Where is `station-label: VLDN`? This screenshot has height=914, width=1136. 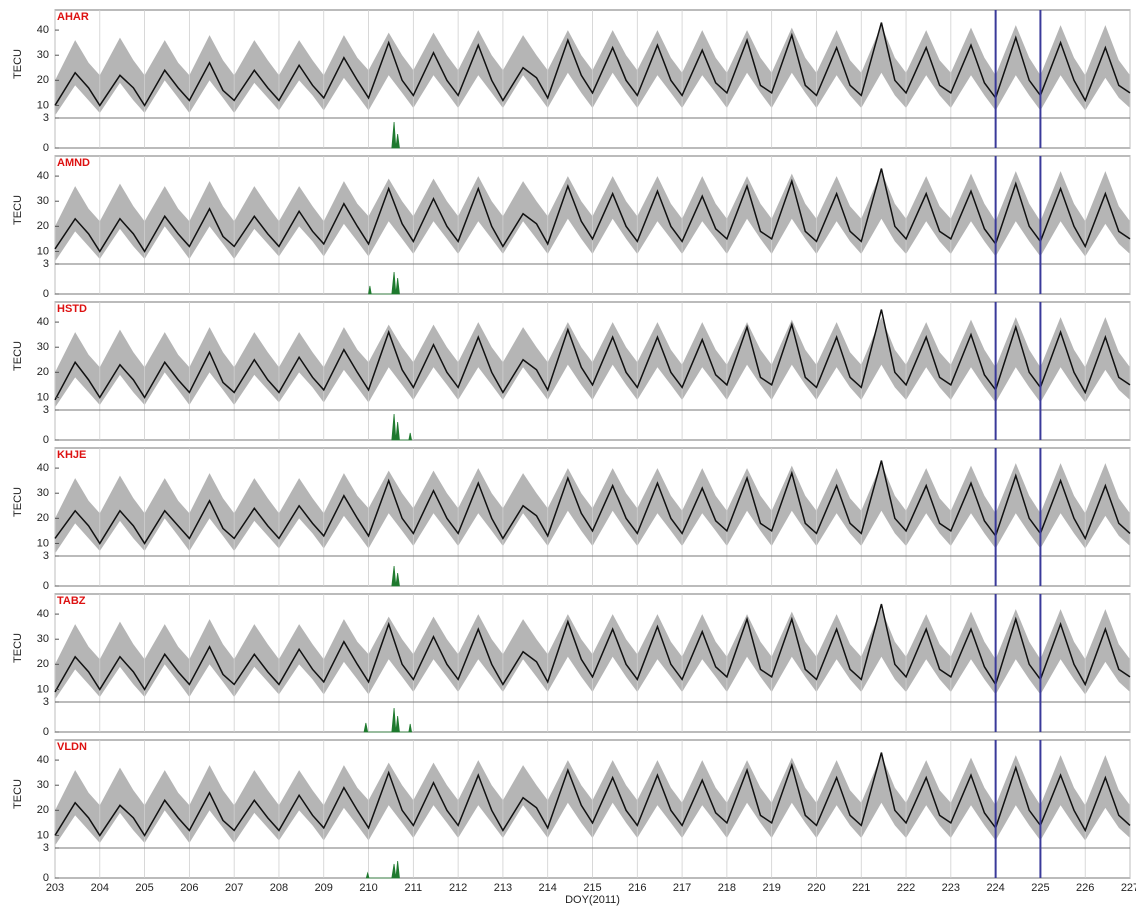 station-label: VLDN is located at coordinates (72, 747).